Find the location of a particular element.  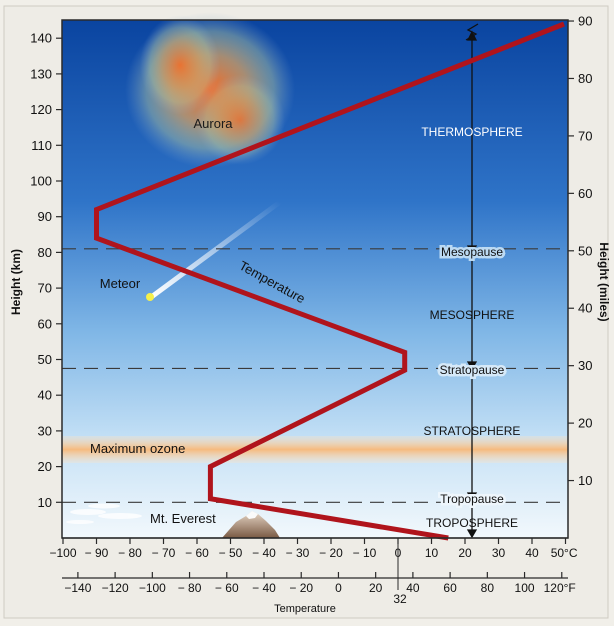

meteor-head is located at coordinates (150, 297).